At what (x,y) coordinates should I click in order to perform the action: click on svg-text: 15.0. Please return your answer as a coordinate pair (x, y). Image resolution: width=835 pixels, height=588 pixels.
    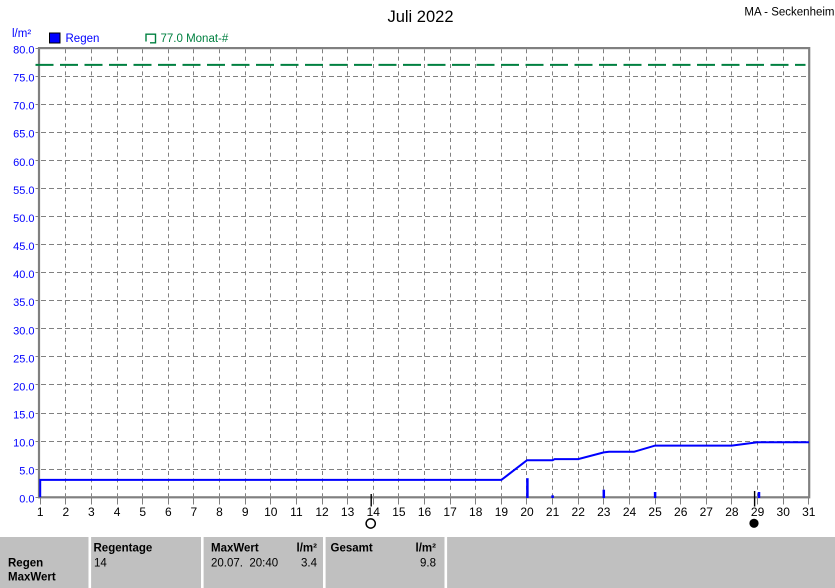
    Looking at the image, I should click on (23, 416).